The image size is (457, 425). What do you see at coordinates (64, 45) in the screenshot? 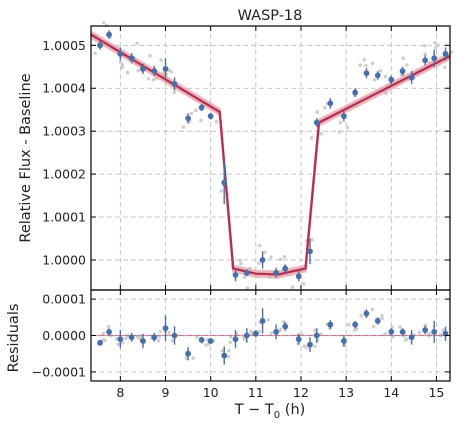
I see `main-y-tick-label: 1.0005` at bounding box center [64, 45].